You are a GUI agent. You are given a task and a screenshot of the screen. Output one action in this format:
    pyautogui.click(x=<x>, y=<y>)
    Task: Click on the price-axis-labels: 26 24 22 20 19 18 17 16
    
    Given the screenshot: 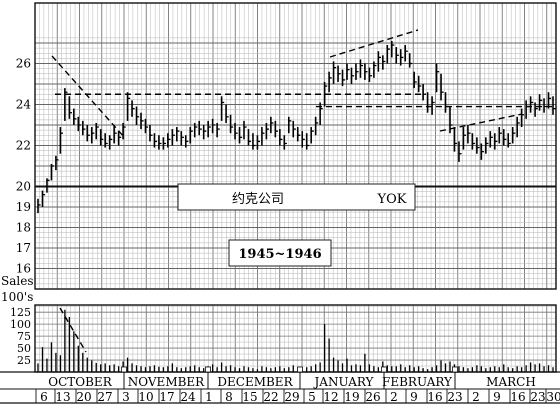 What is the action you would take?
    pyautogui.click(x=24, y=166)
    